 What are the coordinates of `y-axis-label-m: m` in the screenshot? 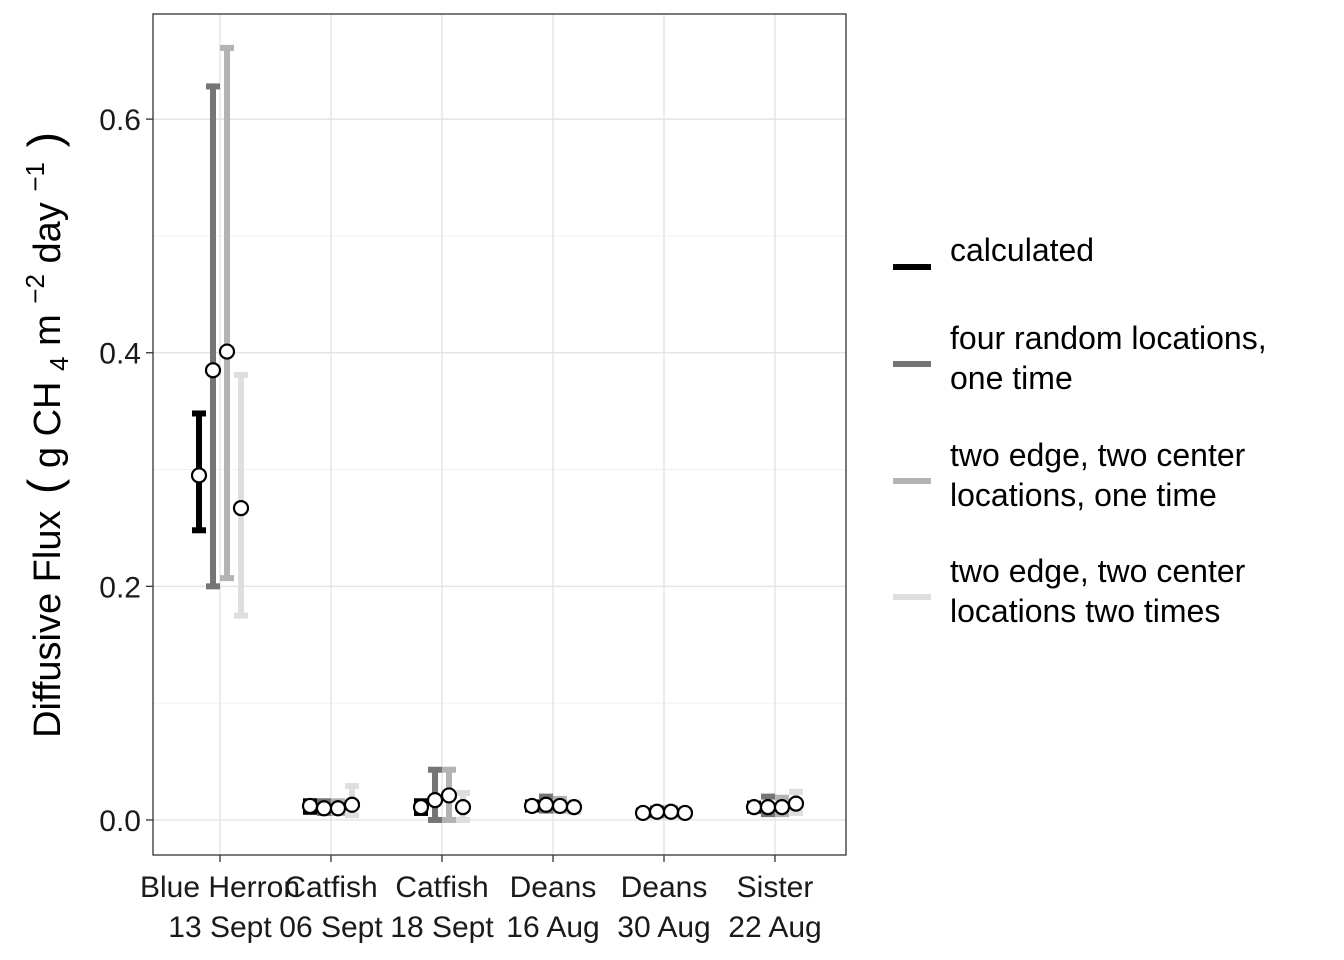 It's located at (48, 330).